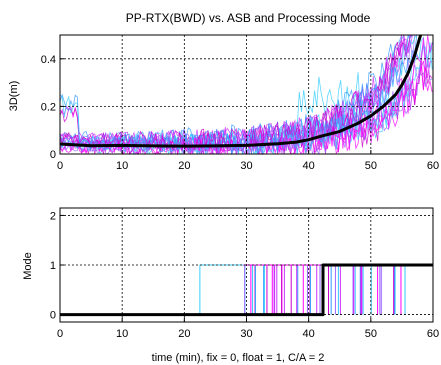 The image size is (441, 365). I want to click on bottom-ytick-label: 1, so click(53, 266).